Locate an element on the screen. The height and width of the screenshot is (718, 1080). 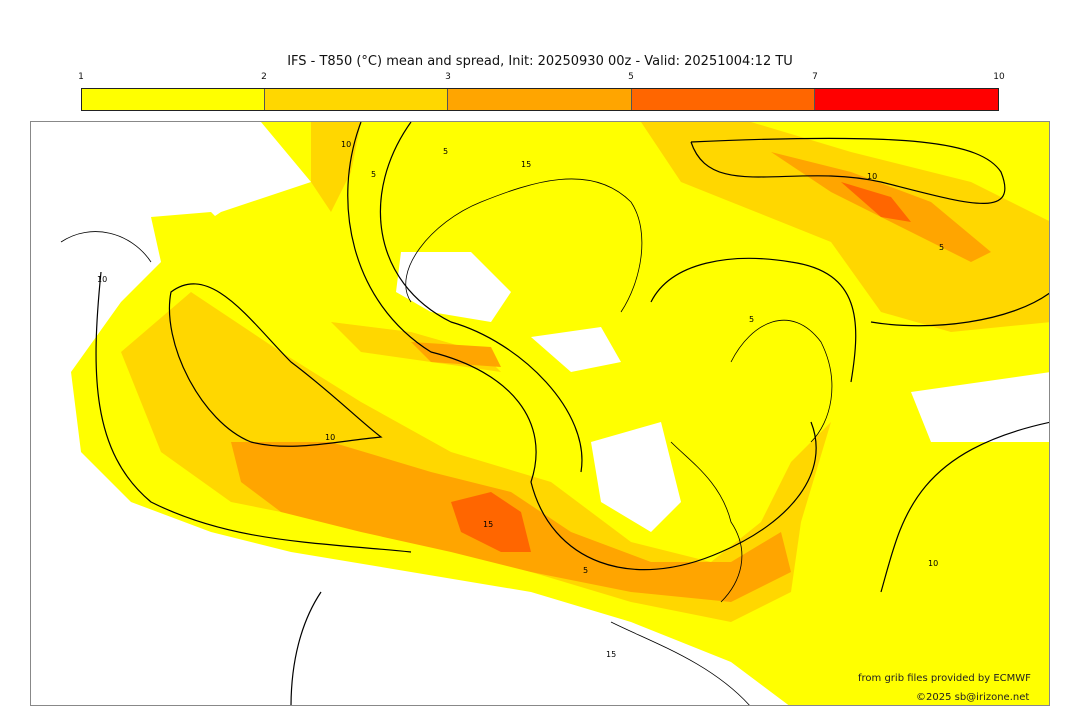
tick-label: 1 is located at coordinates (81, 77).